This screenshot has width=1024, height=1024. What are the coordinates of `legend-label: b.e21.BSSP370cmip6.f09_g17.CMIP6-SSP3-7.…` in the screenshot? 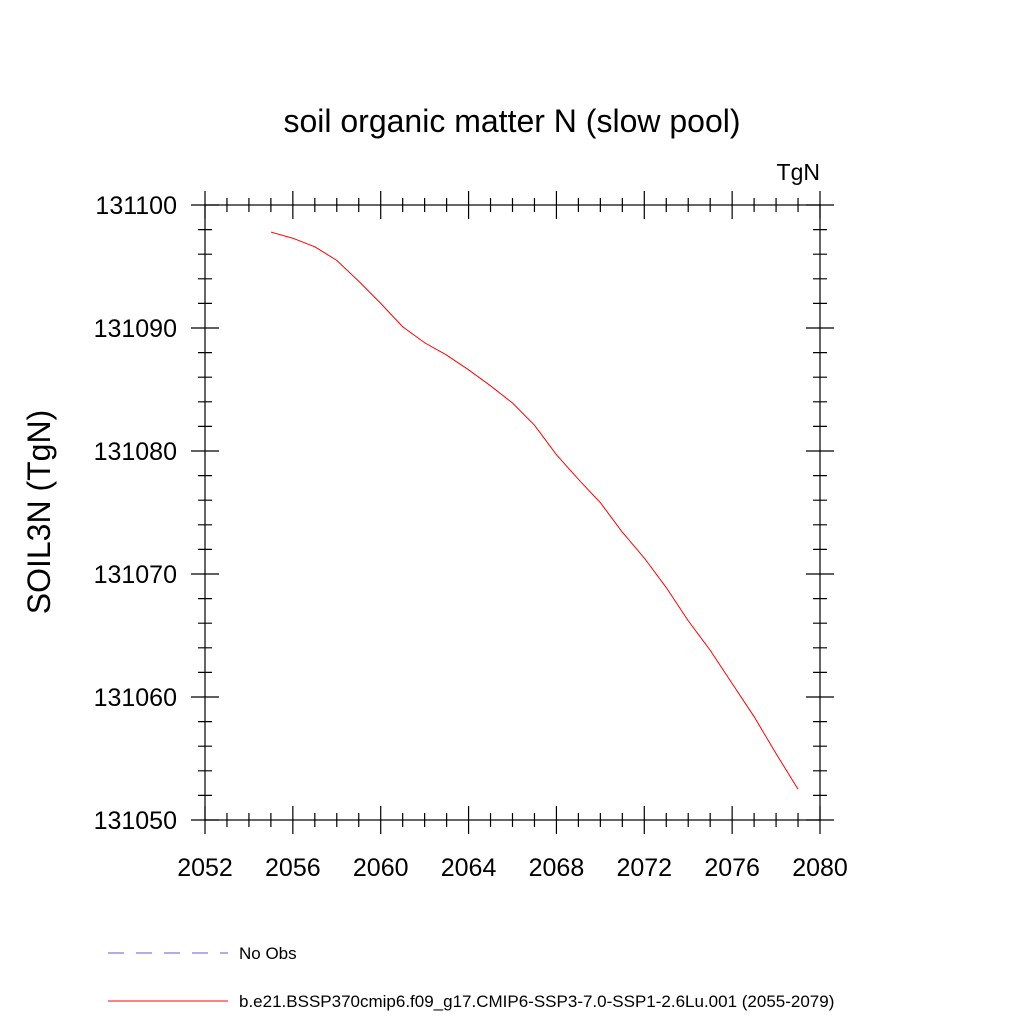 It's located at (536, 1001).